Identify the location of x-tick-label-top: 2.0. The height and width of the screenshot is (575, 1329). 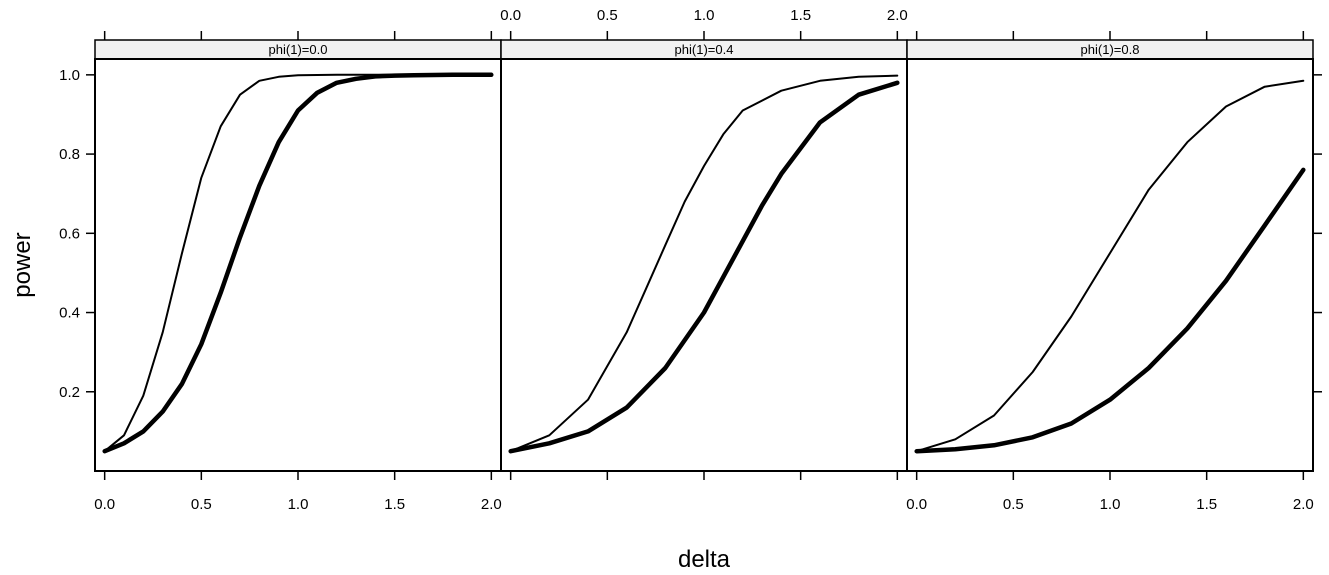
(897, 15).